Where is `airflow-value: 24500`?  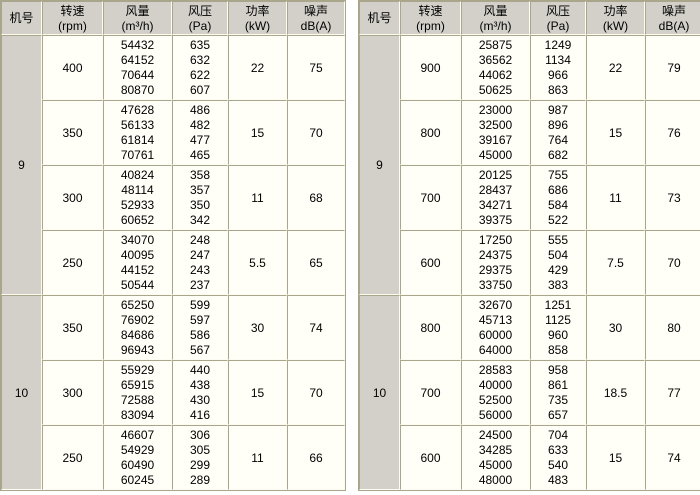 airflow-value: 24500 is located at coordinates (495, 434).